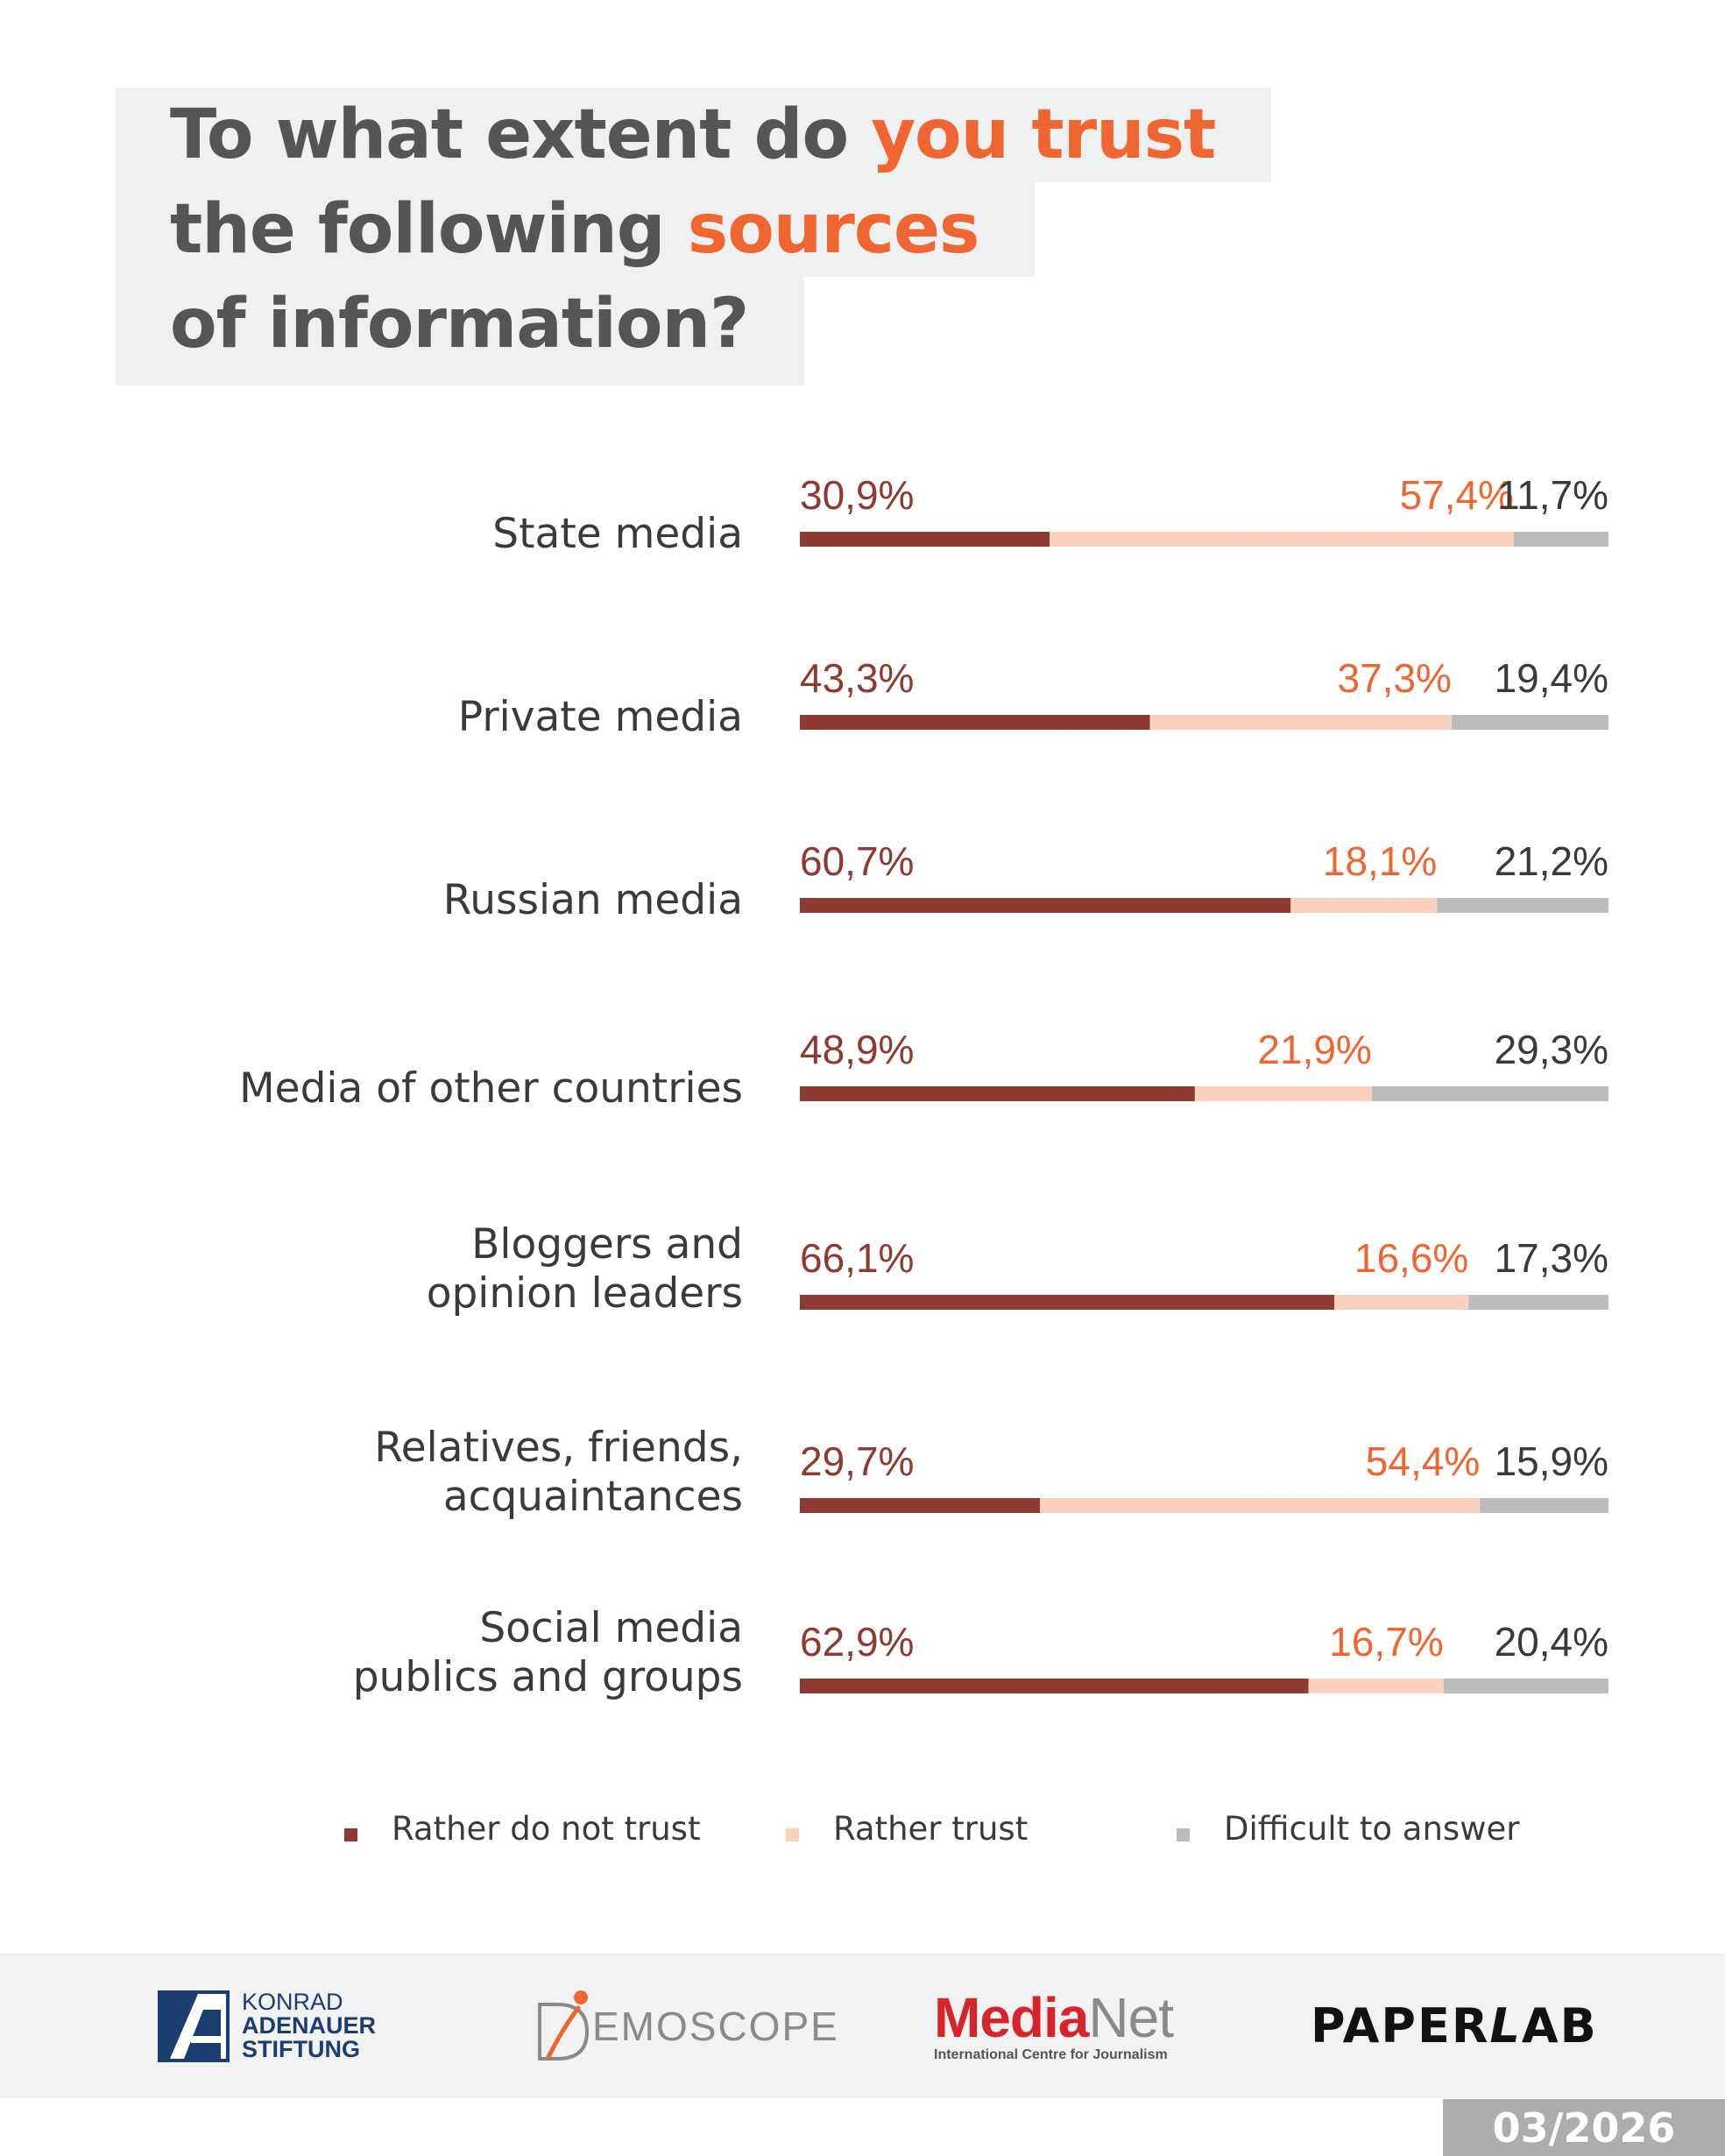  I want to click on data-label-trust: 16,7%, so click(1386, 1642).